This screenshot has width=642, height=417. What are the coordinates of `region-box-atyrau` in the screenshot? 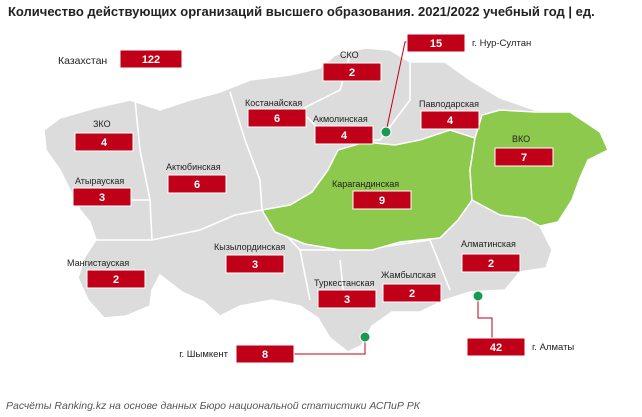 It's located at (102, 197).